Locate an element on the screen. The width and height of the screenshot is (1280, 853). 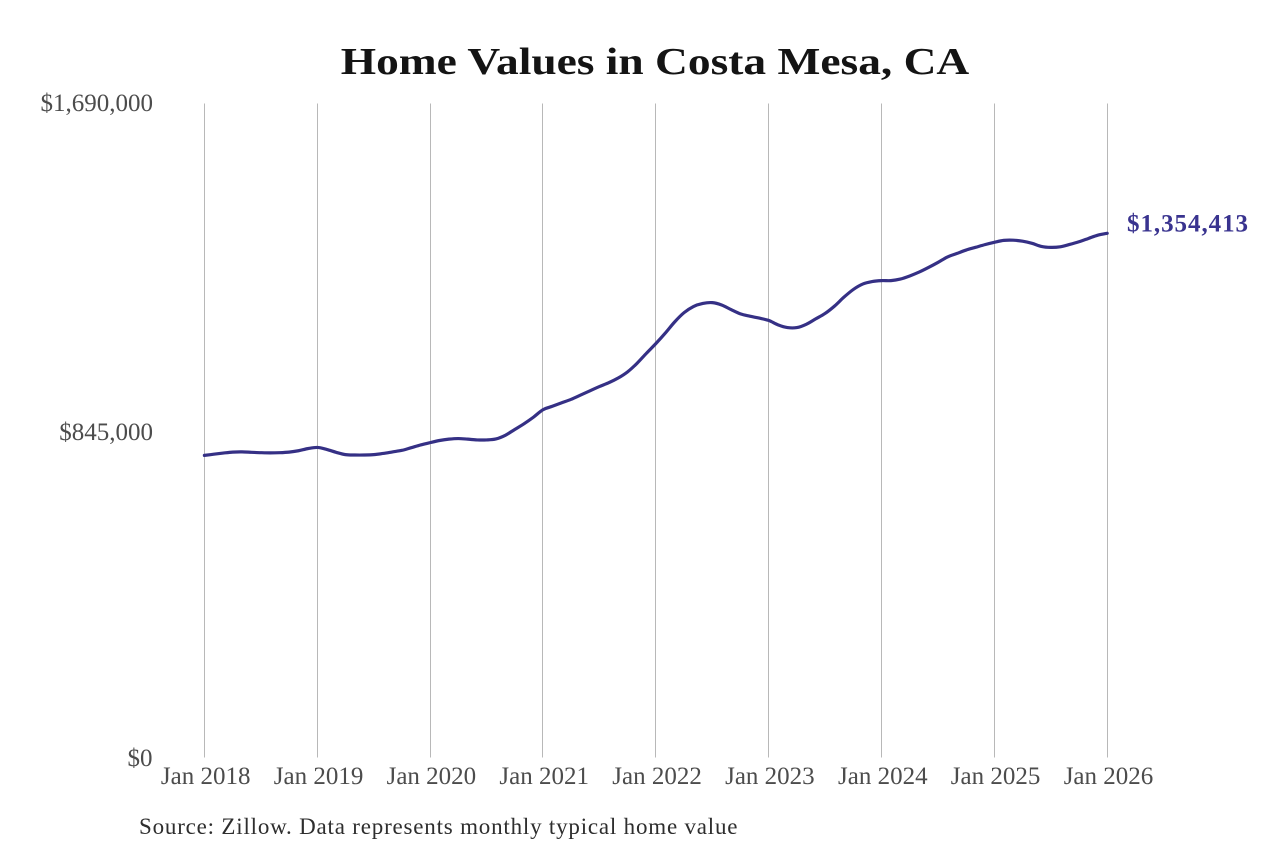
svg-text: Jan 2026 is located at coordinates (1109, 776).